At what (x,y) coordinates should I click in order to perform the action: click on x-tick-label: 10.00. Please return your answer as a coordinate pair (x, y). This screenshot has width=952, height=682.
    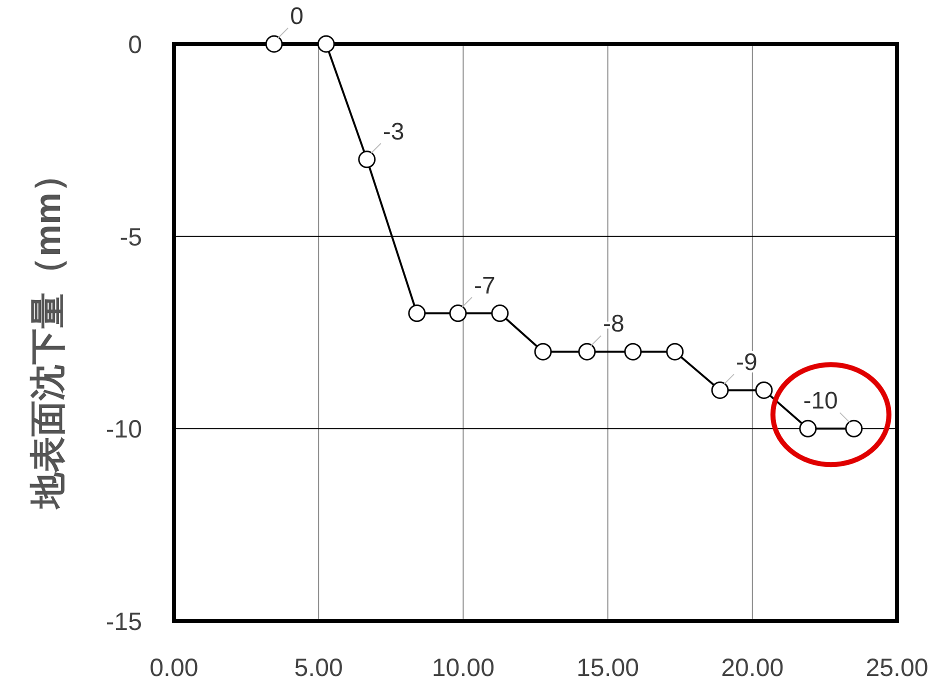
    Looking at the image, I should click on (463, 668).